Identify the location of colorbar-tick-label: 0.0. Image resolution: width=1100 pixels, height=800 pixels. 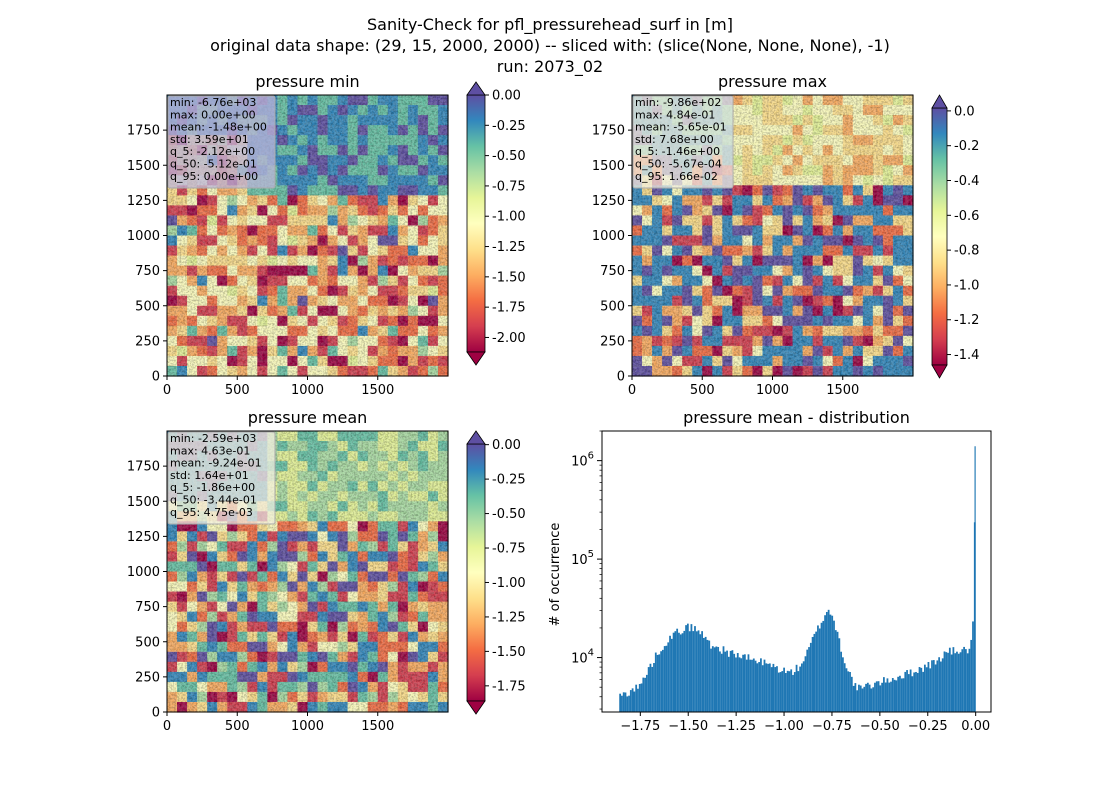
(964, 111).